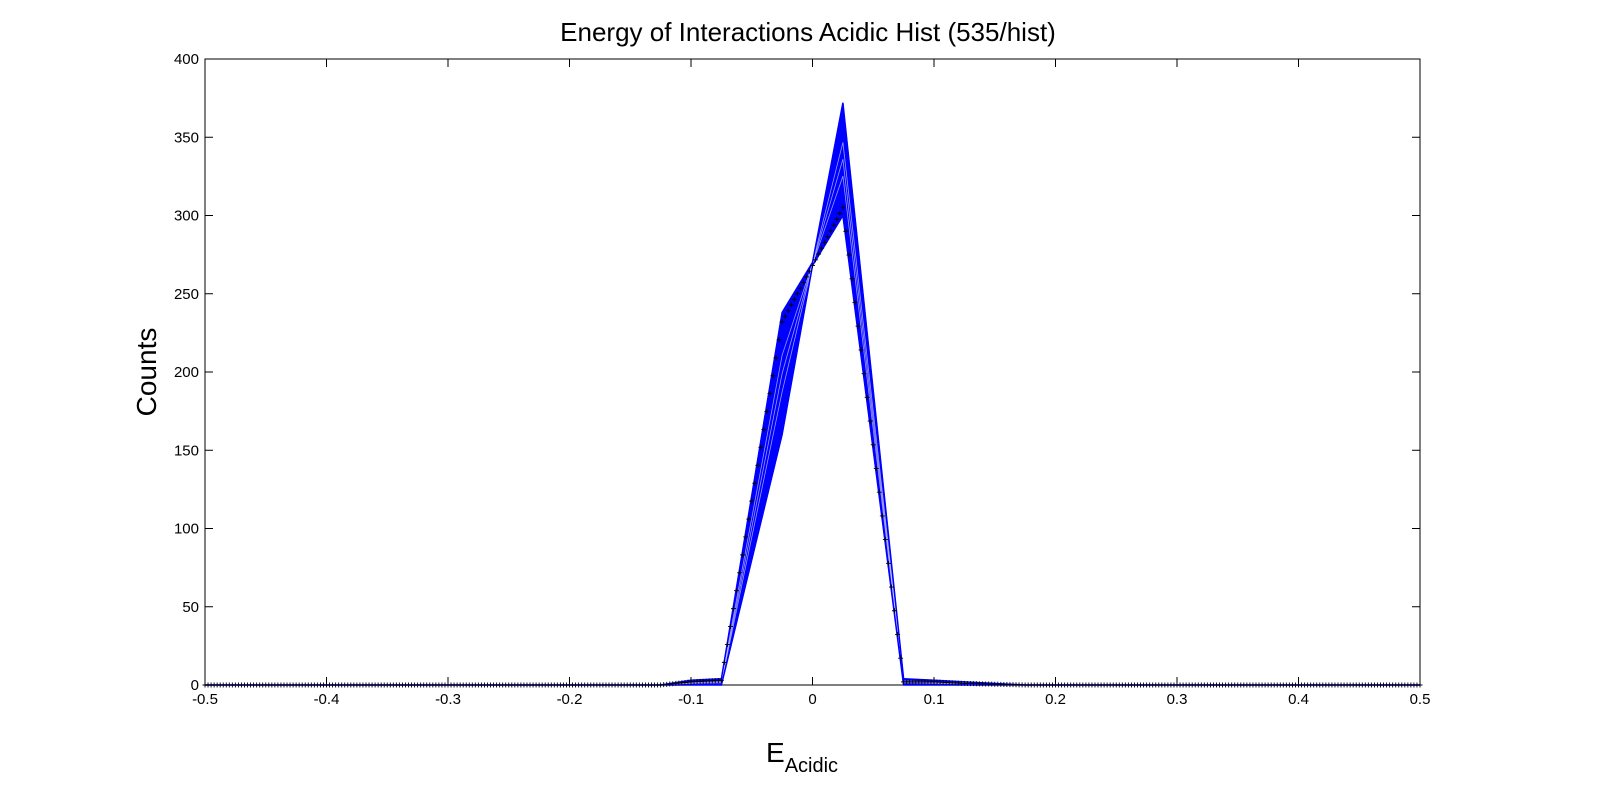 The height and width of the screenshot is (785, 1600). I want to click on y-tick-label: 250, so click(186, 294).